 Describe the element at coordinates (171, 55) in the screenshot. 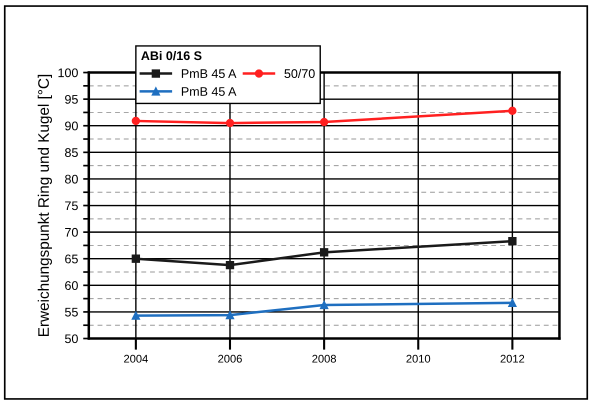

I see `legend-title: ABi 0/16 S` at that location.